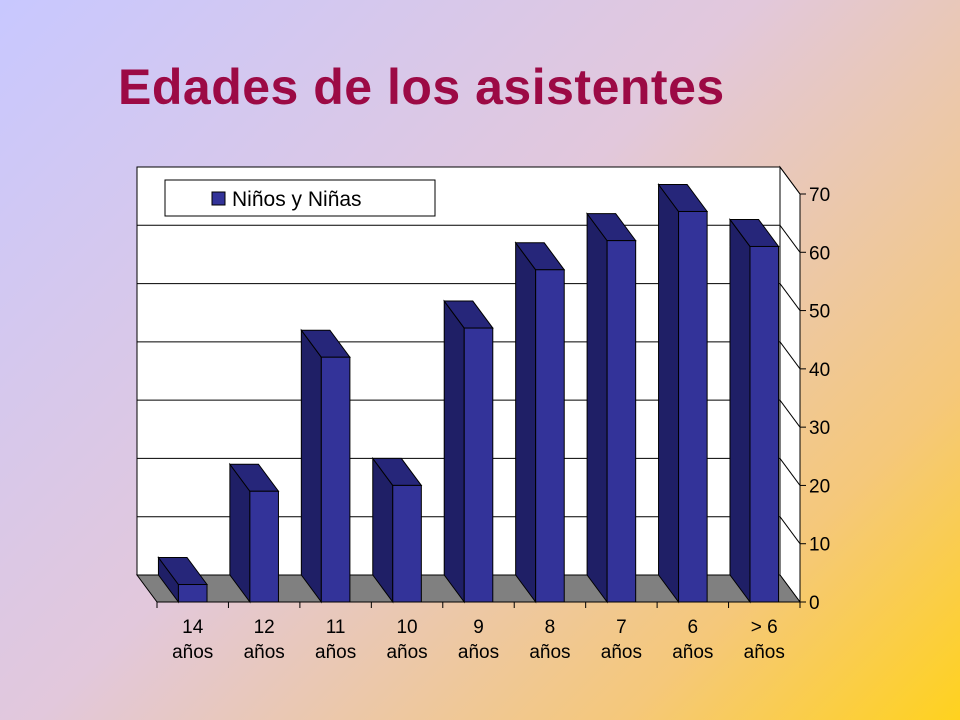  What do you see at coordinates (264, 627) in the screenshot?
I see `x-tick-label: 12` at bounding box center [264, 627].